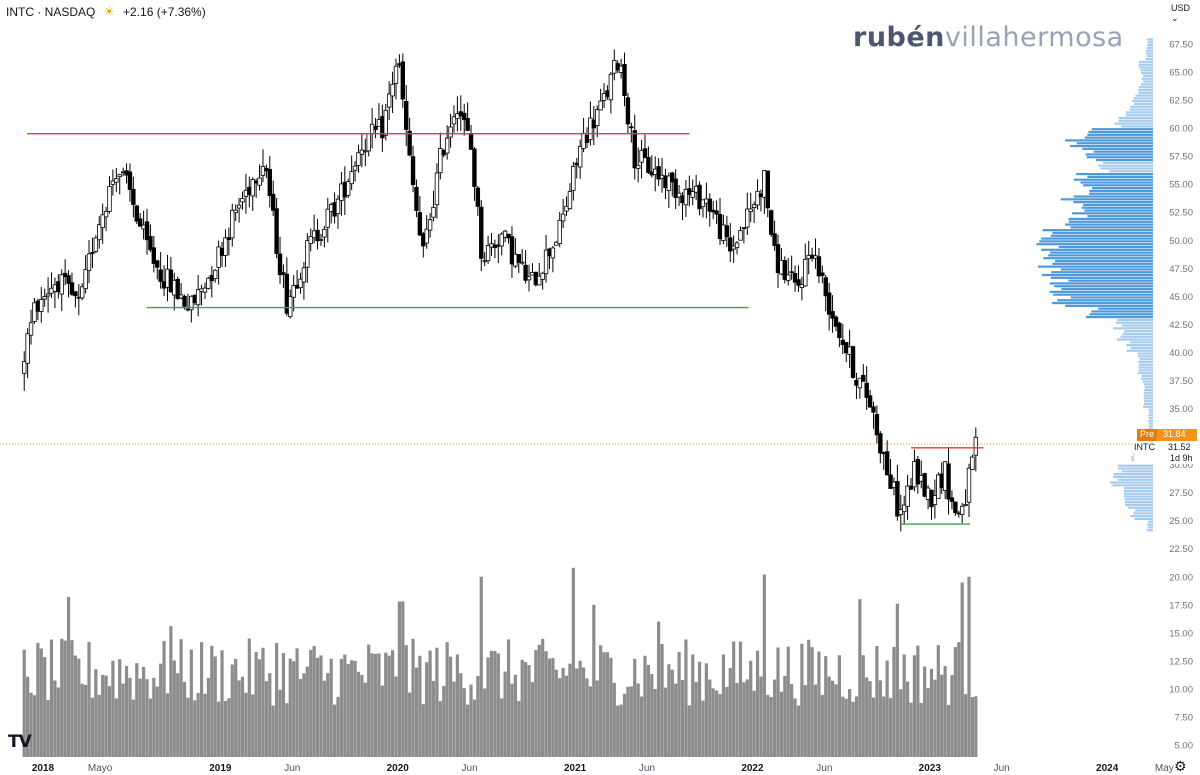 The height and width of the screenshot is (775, 1200). Describe the element at coordinates (1181, 689) in the screenshot. I see `price-tick-label: 10.00` at that location.